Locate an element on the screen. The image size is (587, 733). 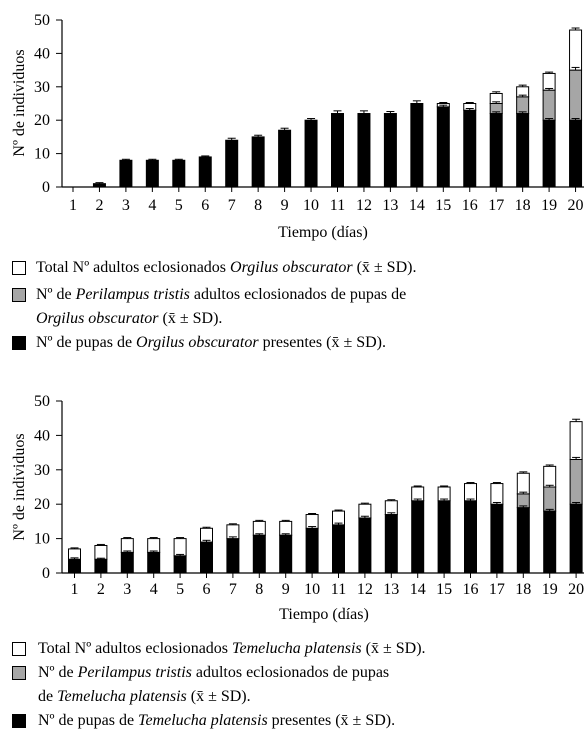
x-tick-label: 3 is located at coordinates (127, 589).